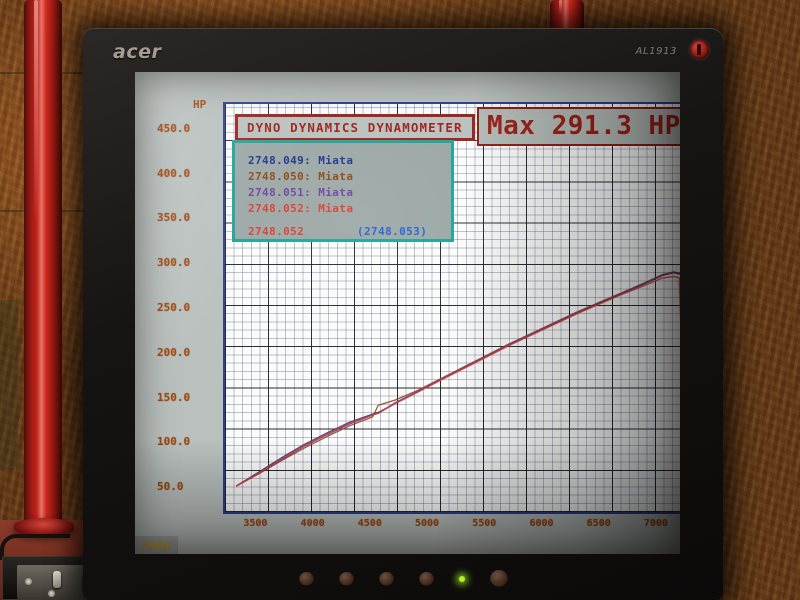 The image size is (800, 600). What do you see at coordinates (369, 523) in the screenshot?
I see `x-tick-4500: 4500` at bounding box center [369, 523].